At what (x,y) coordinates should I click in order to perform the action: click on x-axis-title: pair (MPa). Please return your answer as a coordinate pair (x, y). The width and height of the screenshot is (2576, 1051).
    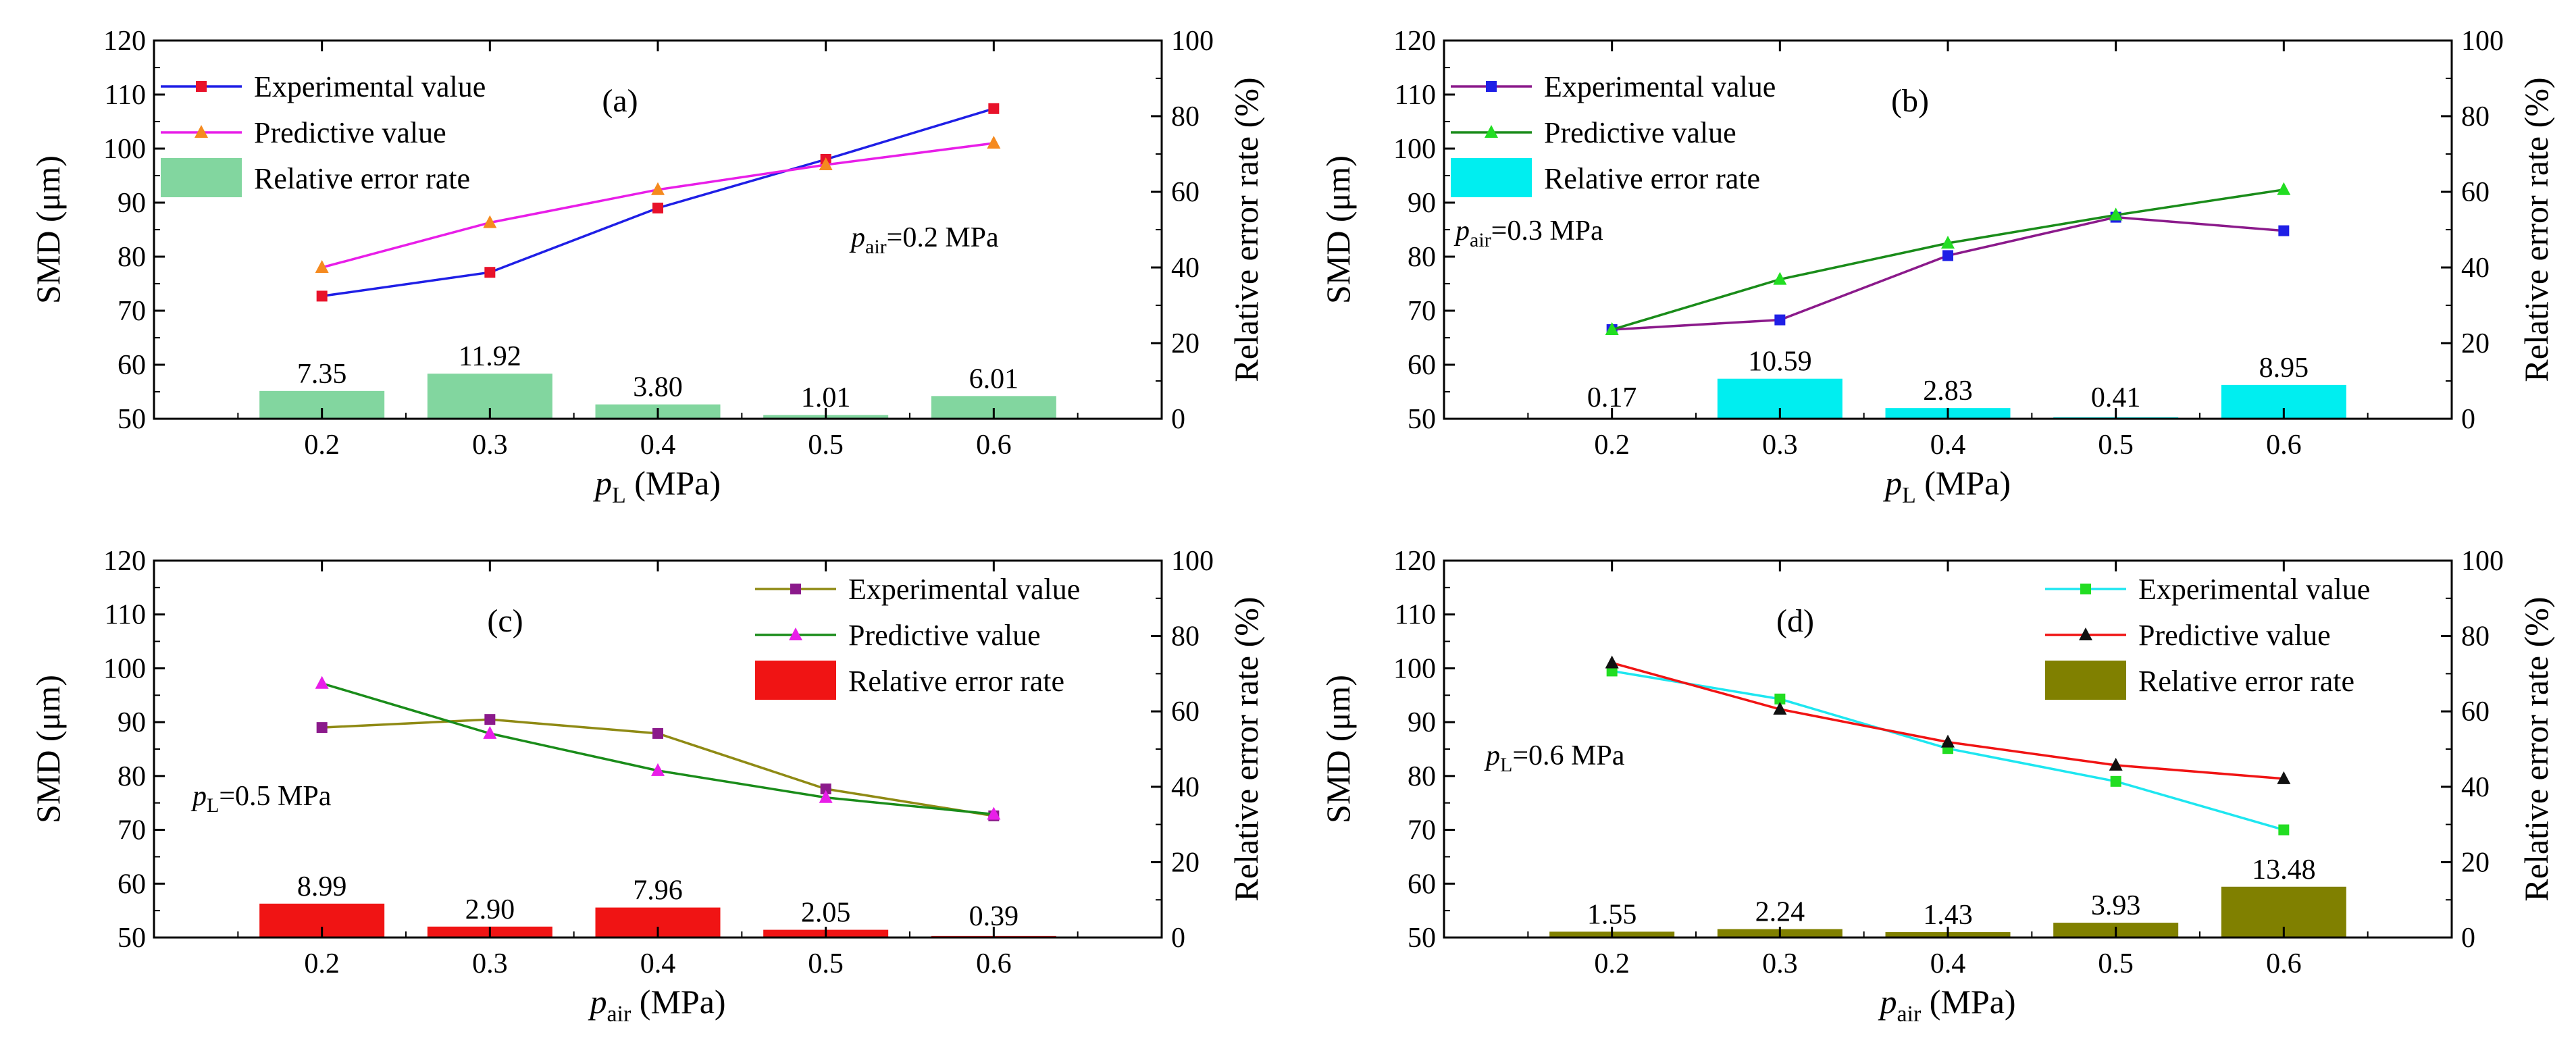
    Looking at the image, I should click on (1946, 1005).